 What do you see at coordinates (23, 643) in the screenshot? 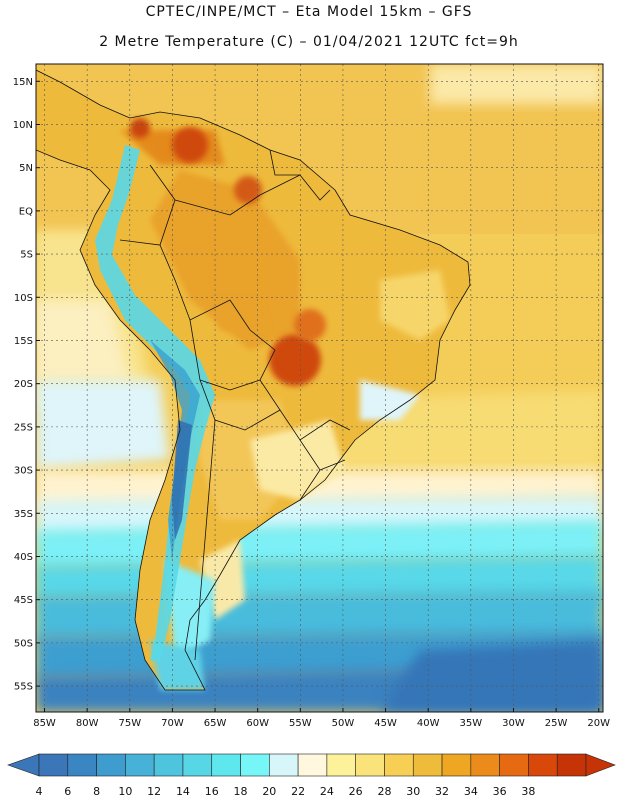
I see `lat-label: 50S` at bounding box center [23, 643].